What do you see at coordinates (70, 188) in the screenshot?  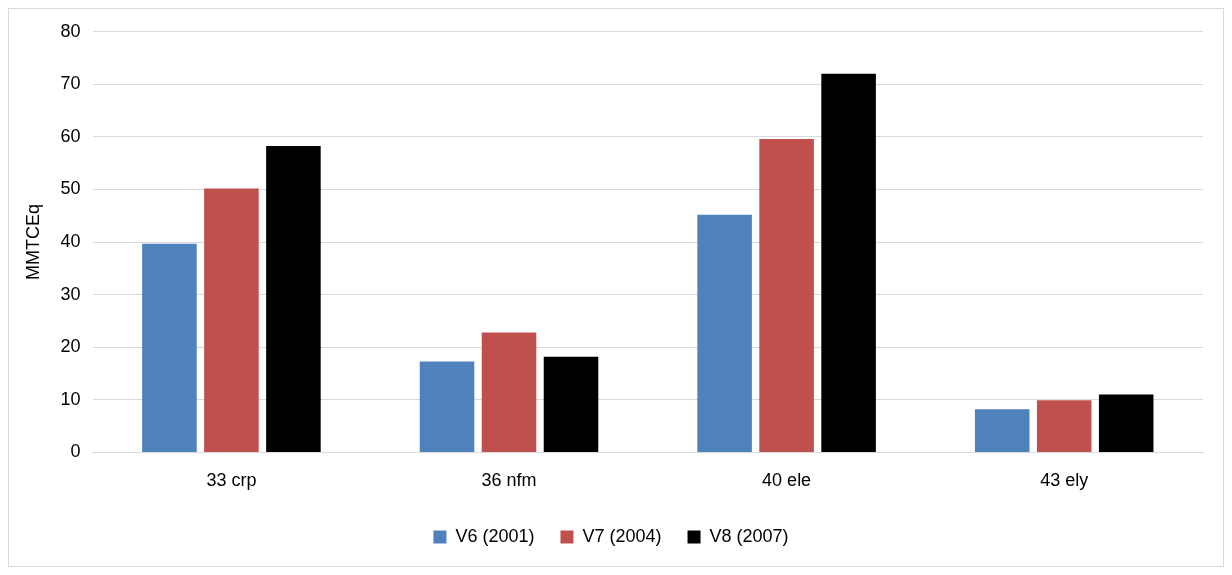 I see `y-tick-label: 50` at bounding box center [70, 188].